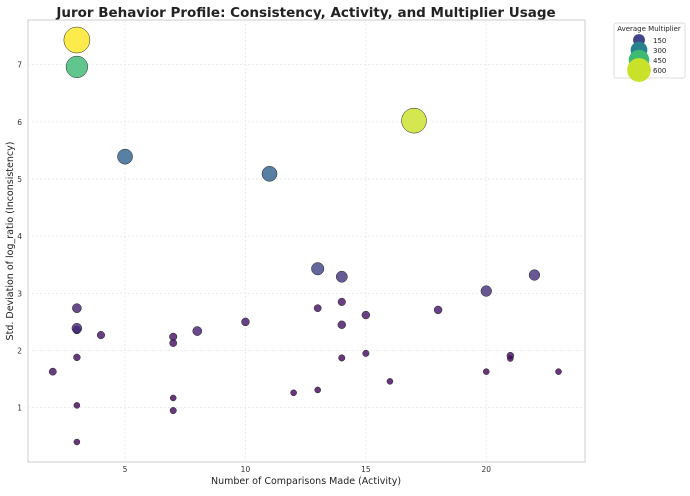  What do you see at coordinates (659, 51) in the screenshot?
I see `legend-label: 300` at bounding box center [659, 51].